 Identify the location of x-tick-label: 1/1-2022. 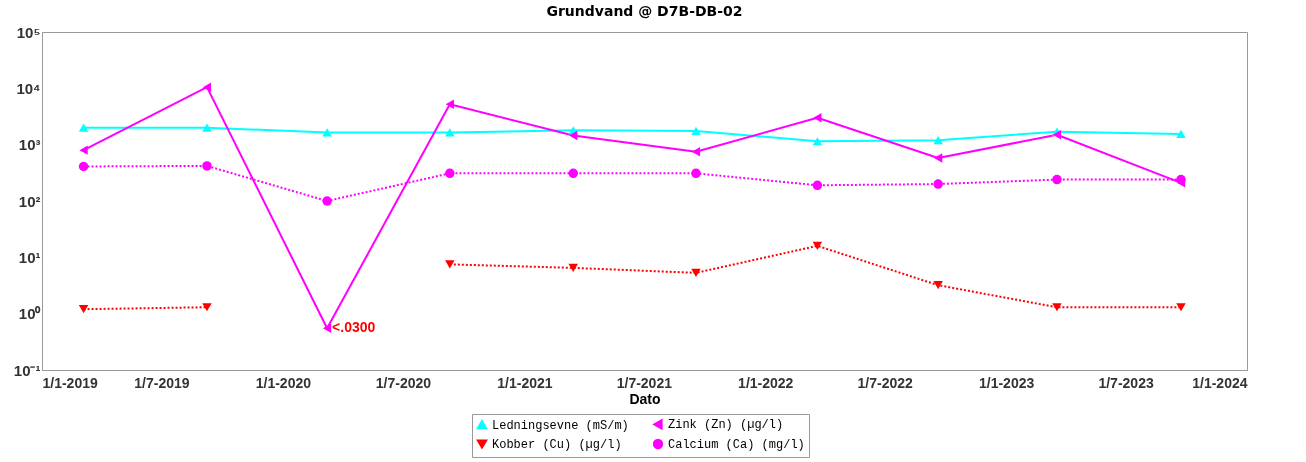
(766, 382).